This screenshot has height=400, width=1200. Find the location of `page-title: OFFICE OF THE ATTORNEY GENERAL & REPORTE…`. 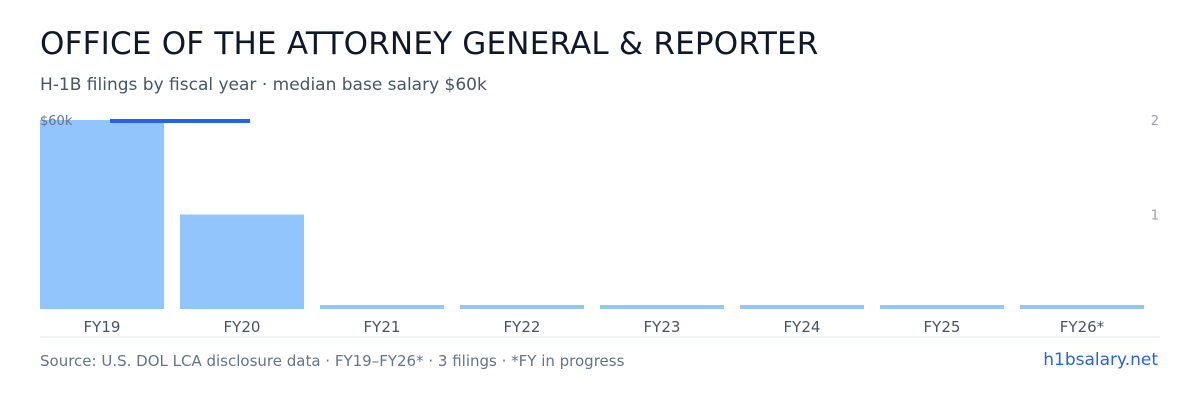

page-title: OFFICE OF THE ATTORNEY GENERAL & REPORTE… is located at coordinates (429, 44).